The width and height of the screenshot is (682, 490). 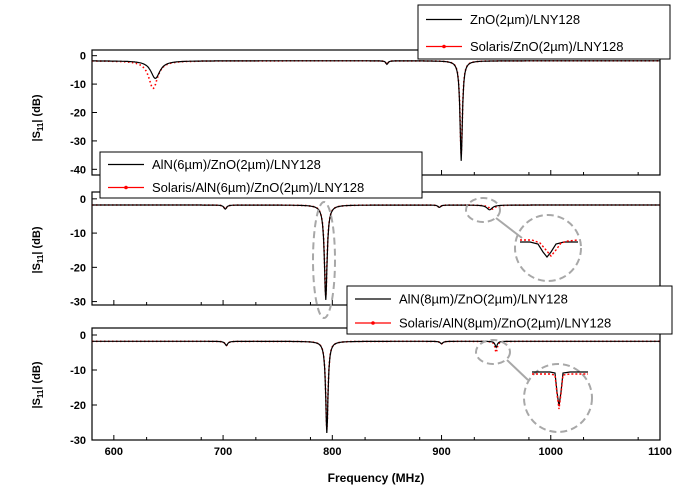 I want to click on callout-panel2-zoom, so click(x=548, y=248).